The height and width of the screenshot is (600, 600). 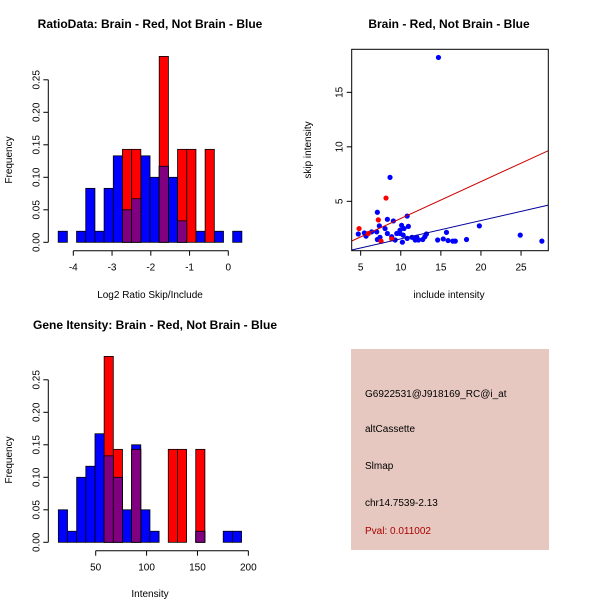 What do you see at coordinates (9, 459) in the screenshot?
I see `hist2-ylabel: Frequency` at bounding box center [9, 459].